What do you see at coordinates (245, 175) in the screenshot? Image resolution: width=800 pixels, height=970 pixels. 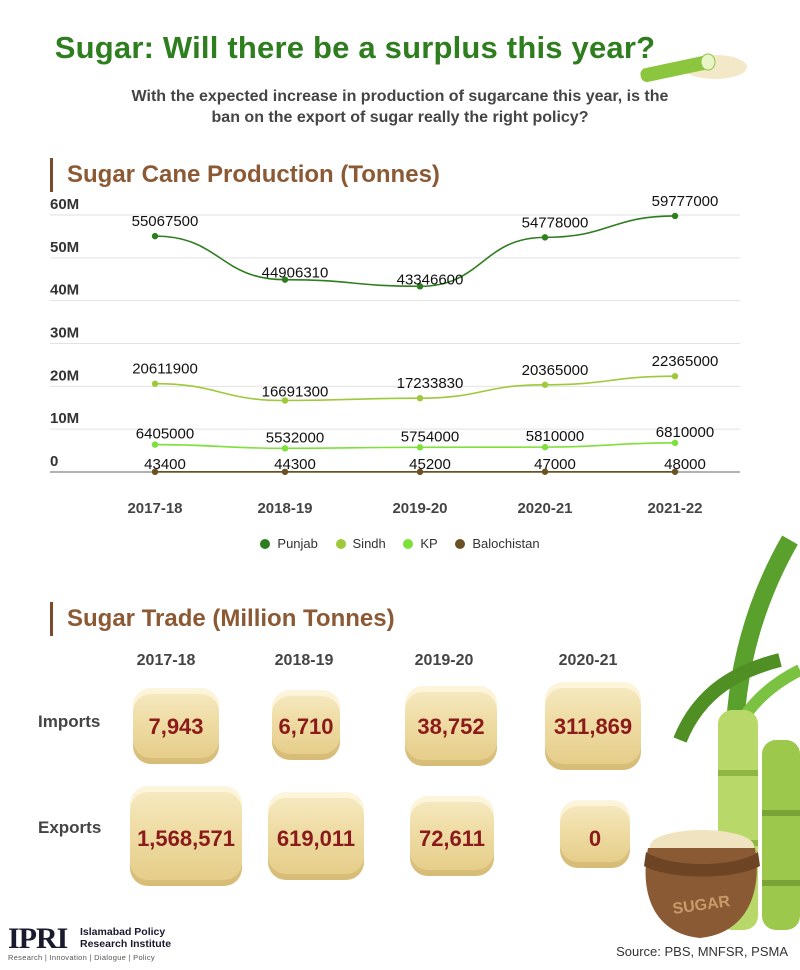 I see `production-heading: Sugar Cane Production (Tonnes)` at bounding box center [245, 175].